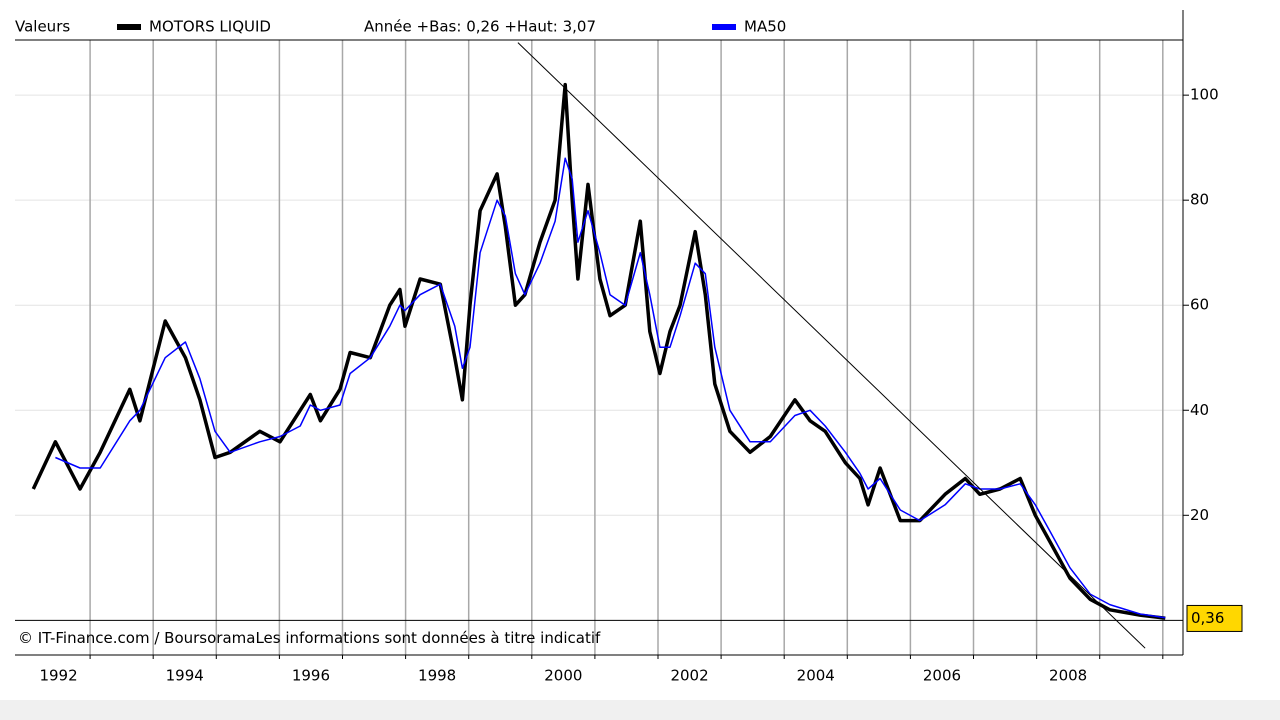  What do you see at coordinates (1199, 200) in the screenshot?
I see `y-tick-label: 80` at bounding box center [1199, 200].